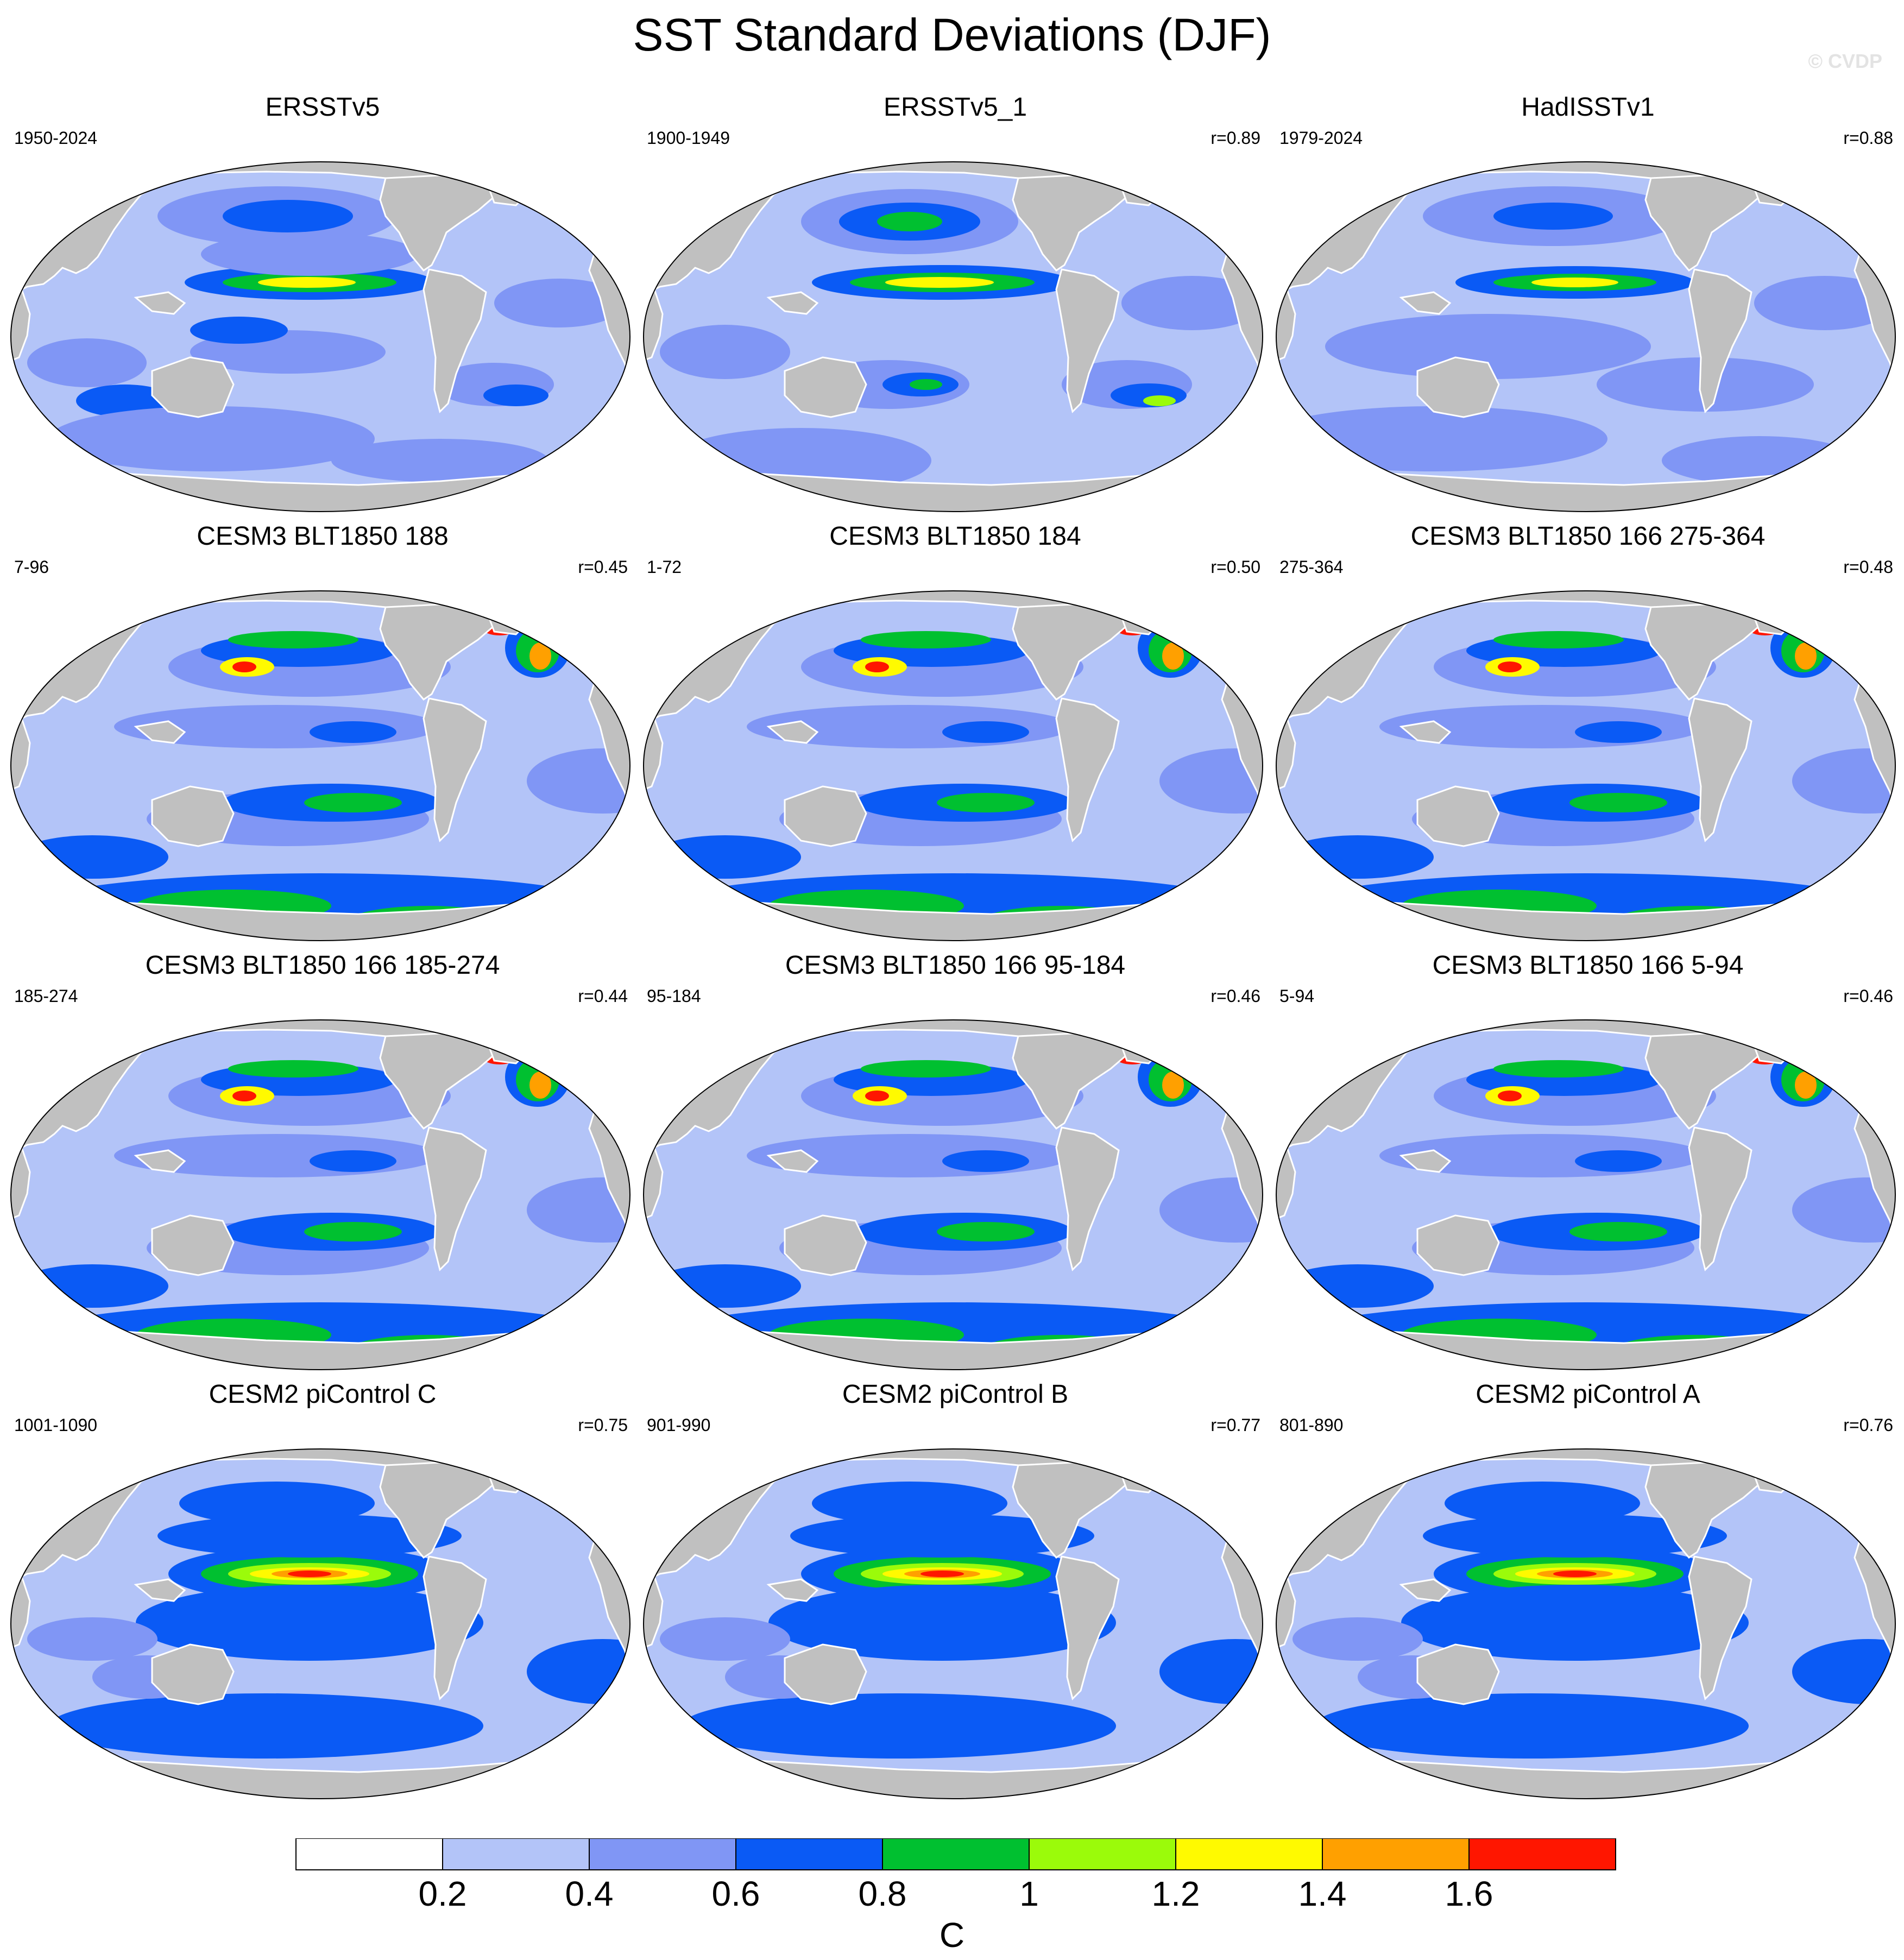 This screenshot has height=1960, width=1904. I want to click on panel-period: 1950-2024, so click(56, 138).